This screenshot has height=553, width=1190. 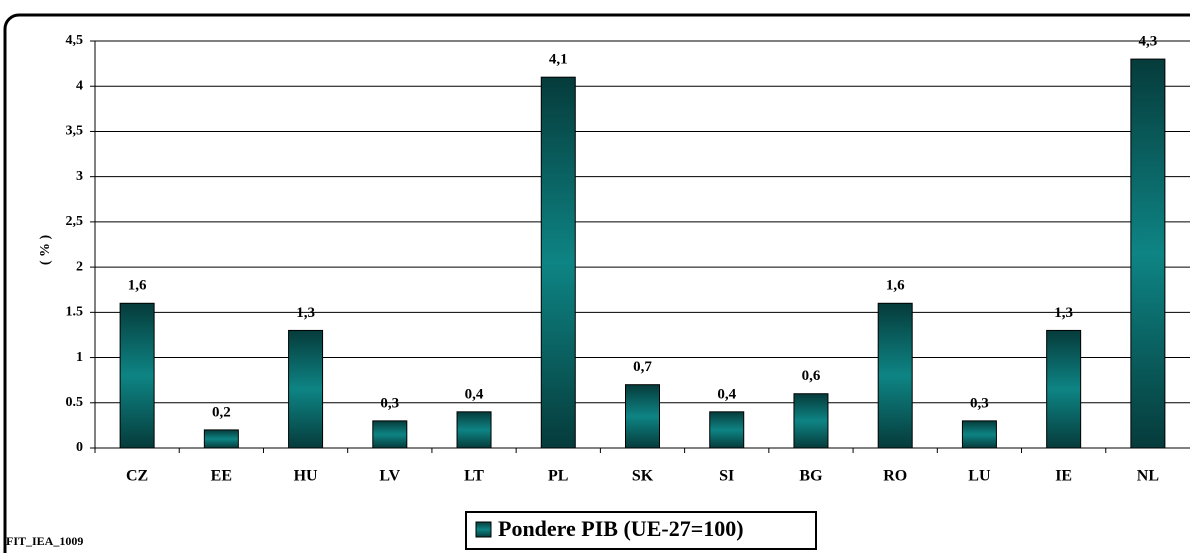 I want to click on legend-label: Pondere PIB (UE-27=100), so click(x=621, y=528).